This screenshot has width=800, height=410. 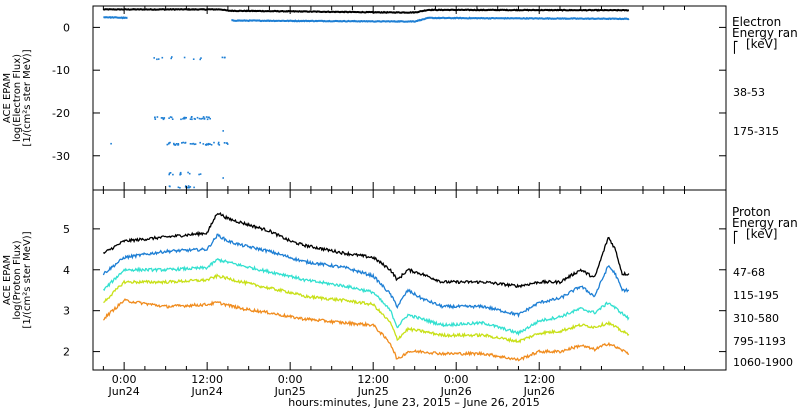 What do you see at coordinates (61, 156) in the screenshot?
I see `y-tick-label: -30` at bounding box center [61, 156].